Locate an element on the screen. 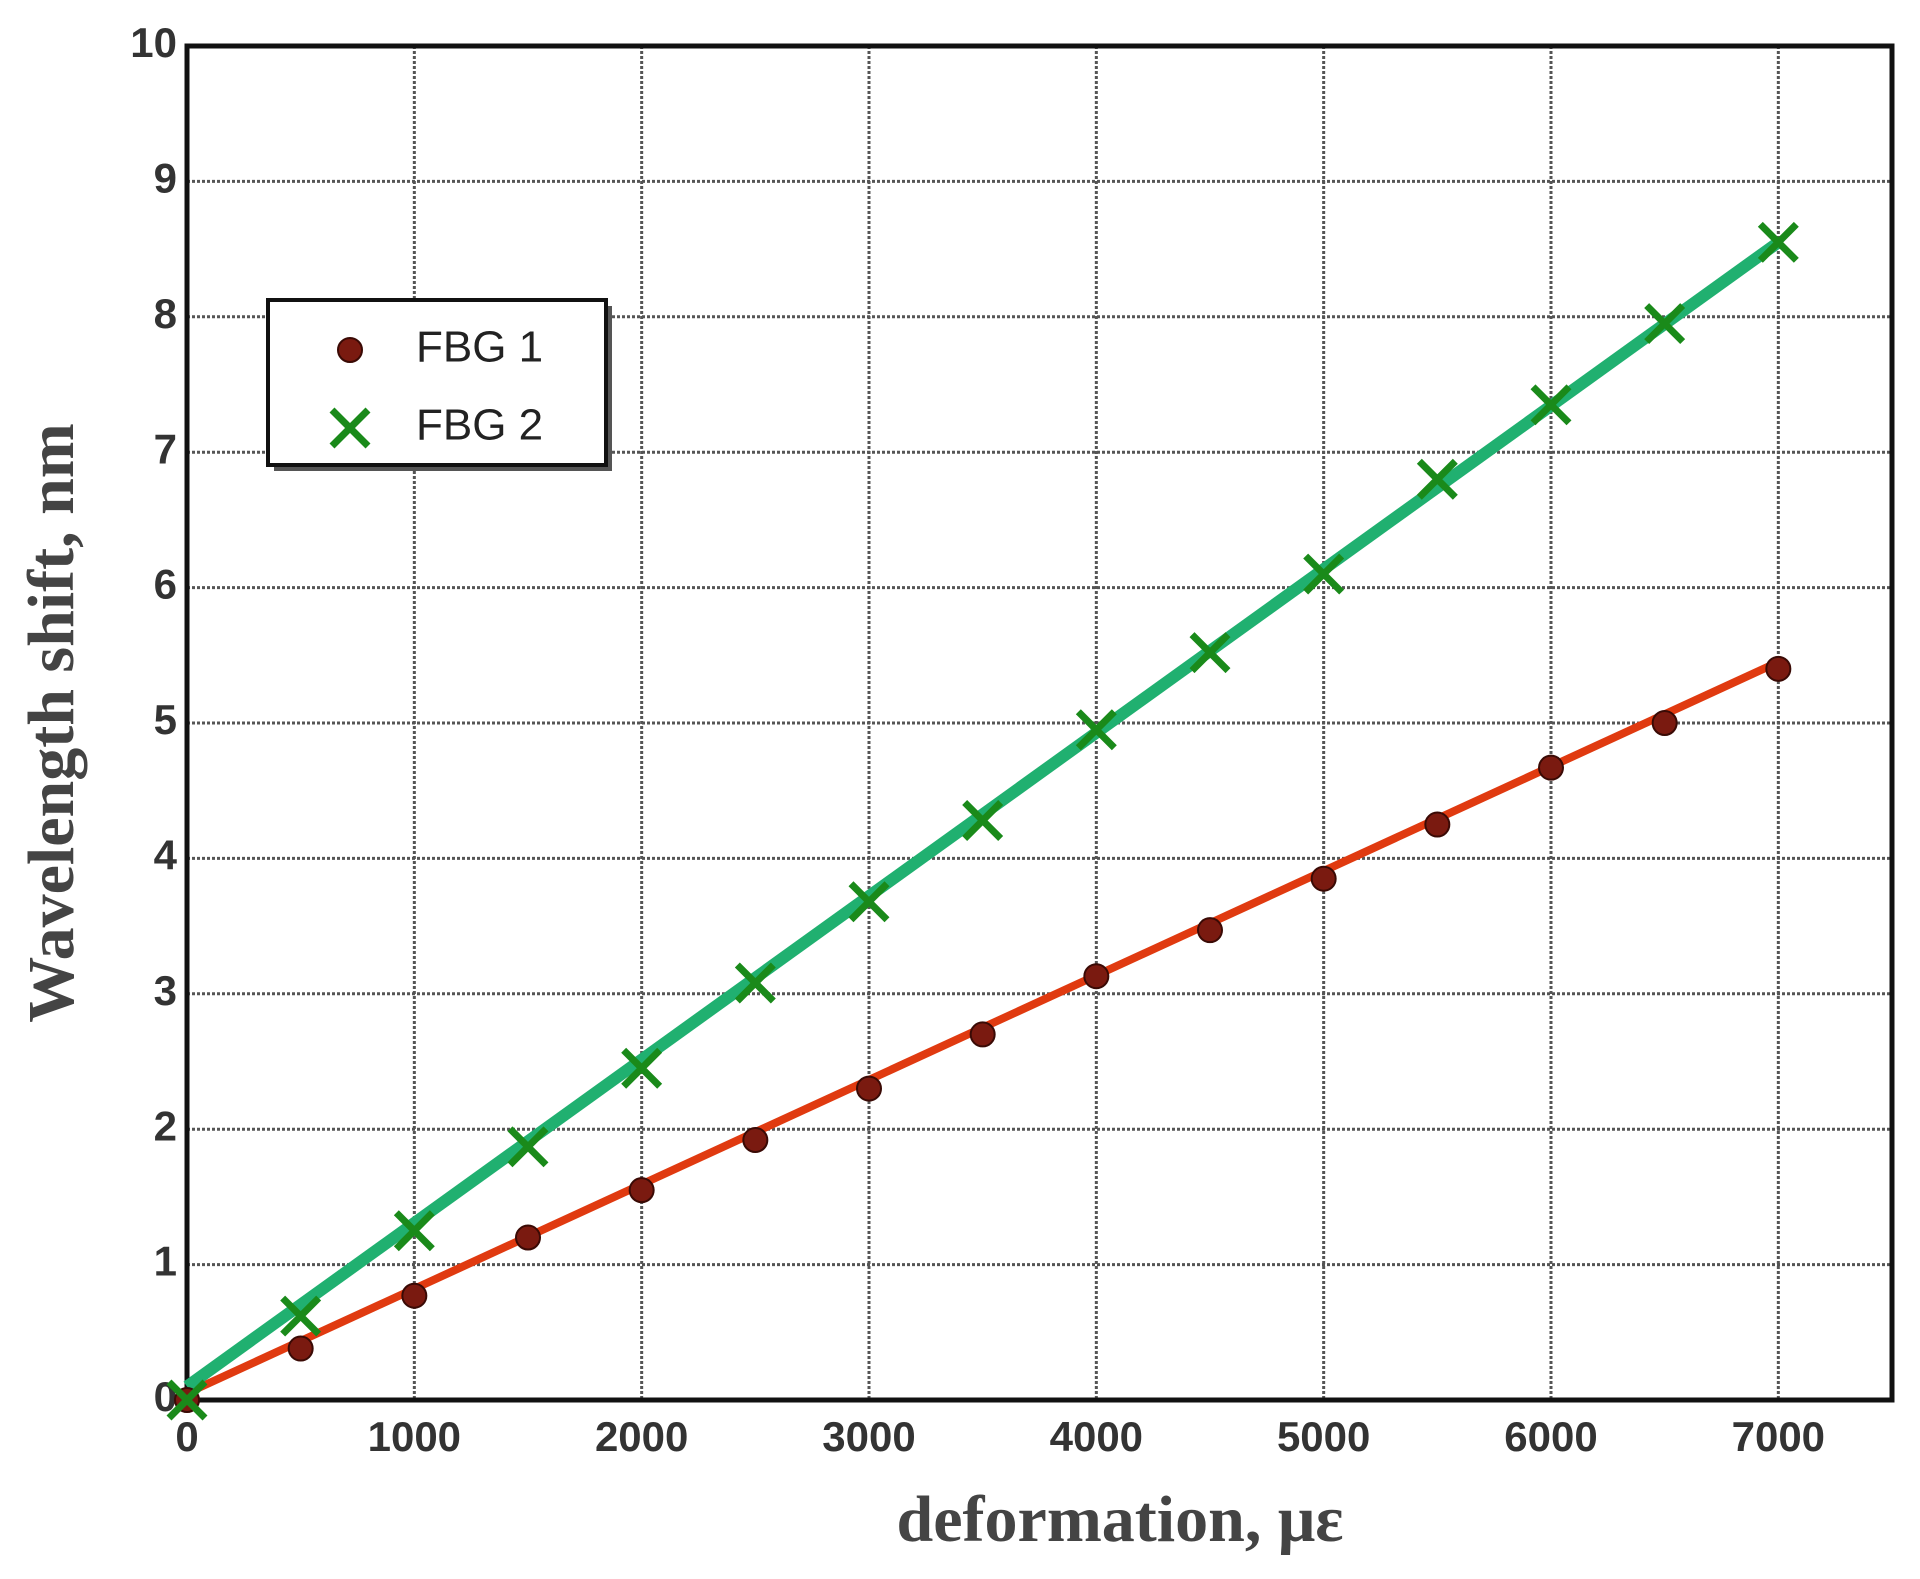 Image resolution: width=1920 pixels, height=1579 pixels. x-tick-label: 5000 is located at coordinates (1323, 1436).